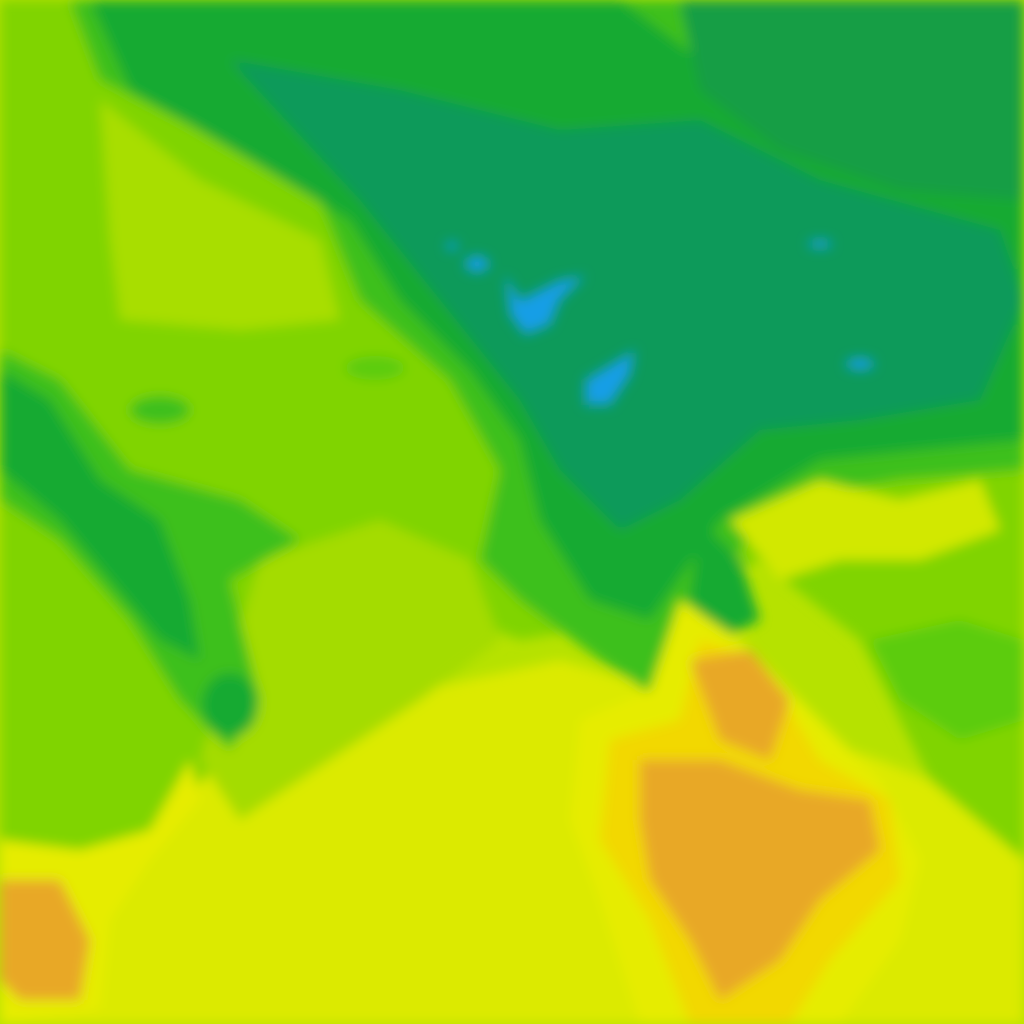 The height and width of the screenshot is (1024, 1024). What do you see at coordinates (100, 515) in the screenshot?
I see `dark-green-west` at bounding box center [100, 515].